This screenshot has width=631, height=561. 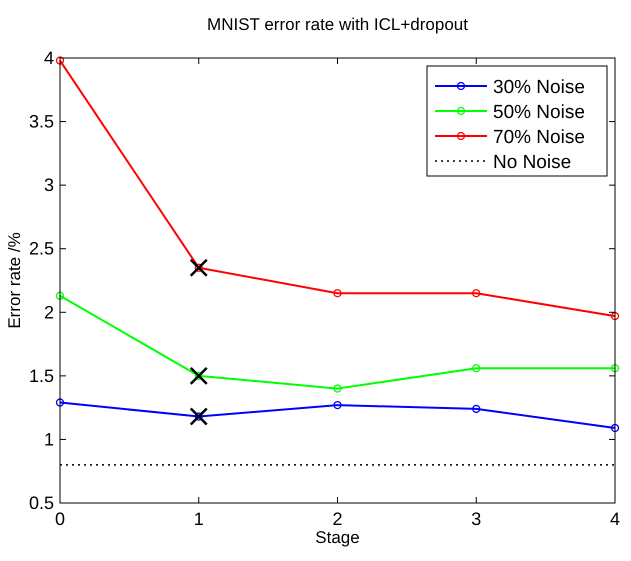 What do you see at coordinates (41, 376) in the screenshot?
I see `y-tick-label: 1.5` at bounding box center [41, 376].